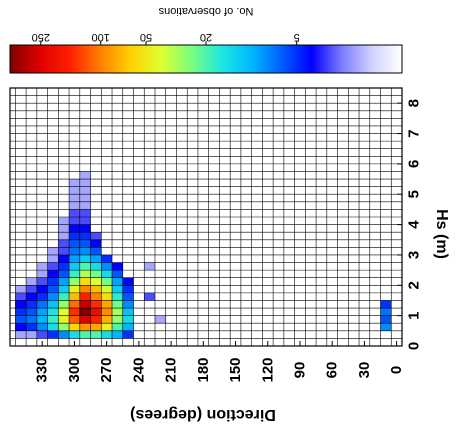 This screenshot has width=457, height=427. What do you see at coordinates (396, 370) in the screenshot?
I see `y-tick-label: 0` at bounding box center [396, 370].